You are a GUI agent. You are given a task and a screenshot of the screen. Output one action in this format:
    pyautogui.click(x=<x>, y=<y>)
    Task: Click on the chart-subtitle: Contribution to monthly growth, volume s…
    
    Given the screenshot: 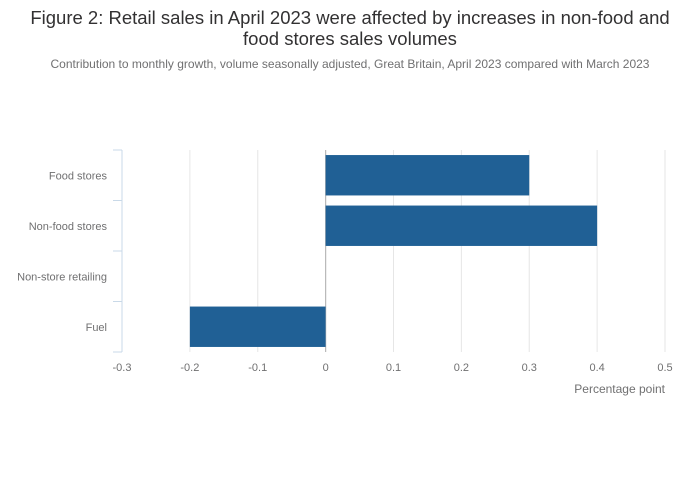 What is the action you would take?
    pyautogui.click(x=350, y=64)
    